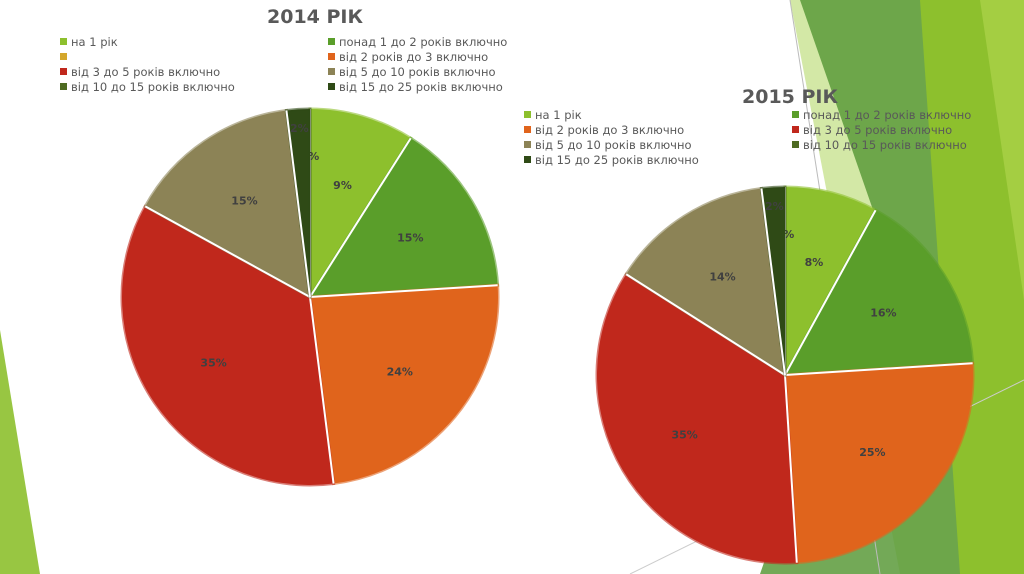  Describe the element at coordinates (814, 262) in the screenshot. I see `slice-data-label: 8%` at that location.